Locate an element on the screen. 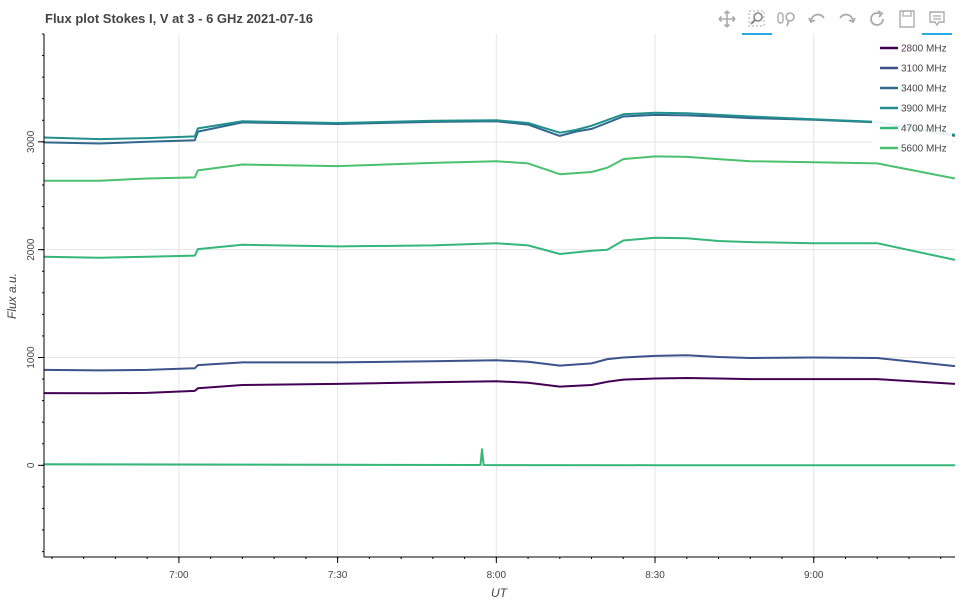 This screenshot has width=970, height=607. series-line-4700-mhz is located at coordinates (499, 248).